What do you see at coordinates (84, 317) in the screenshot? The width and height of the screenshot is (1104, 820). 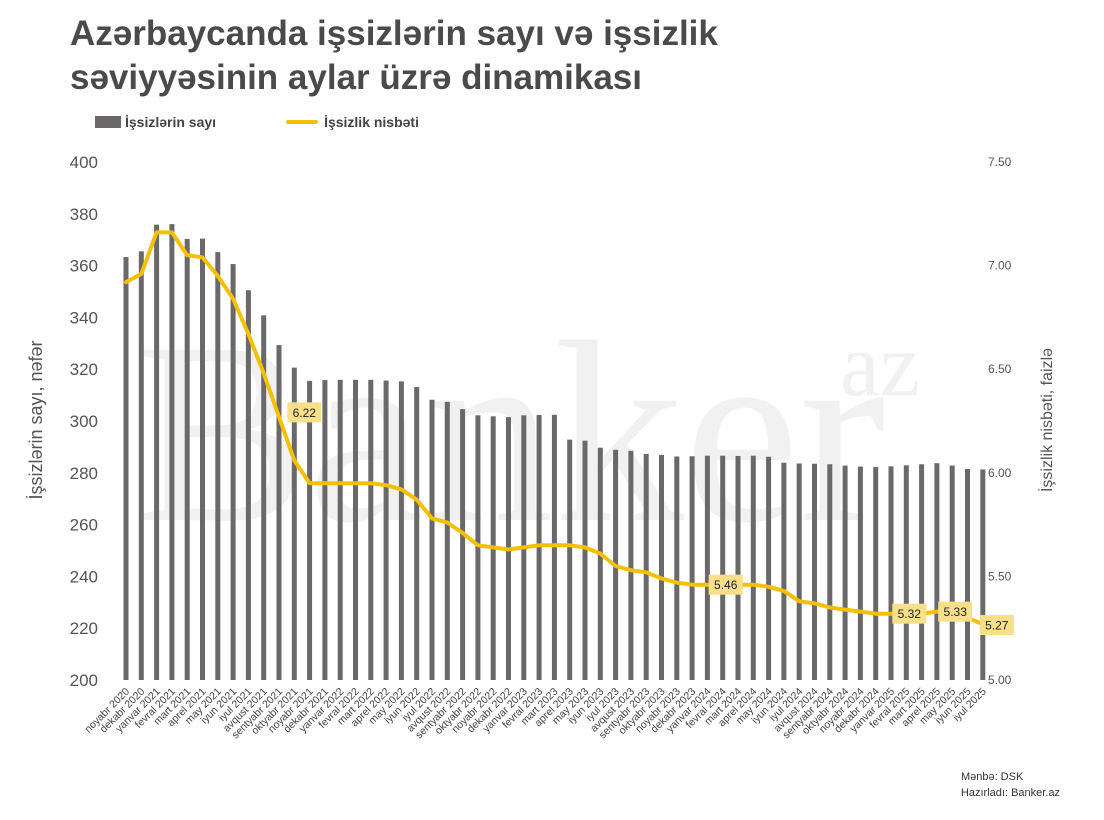 I see `left-axis-tick-label: 340` at bounding box center [84, 317].